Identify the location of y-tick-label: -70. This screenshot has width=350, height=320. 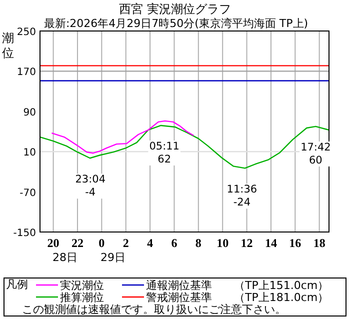
(28, 193).